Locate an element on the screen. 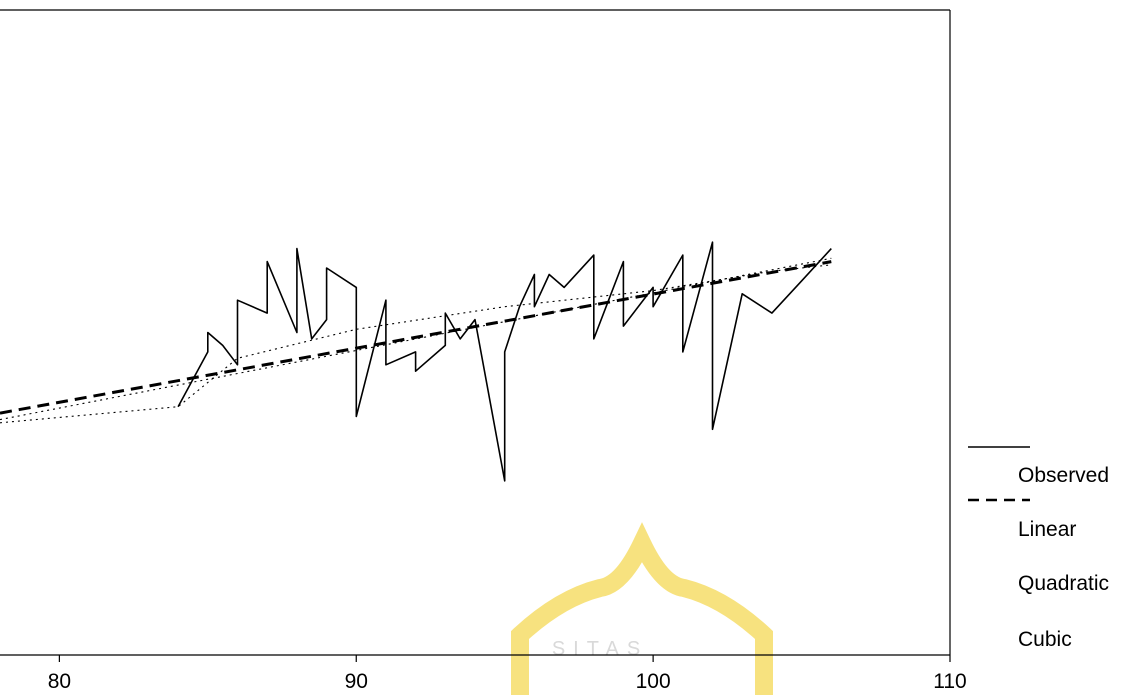 This screenshot has height=700, width=1140. legend-label-linear: Linear is located at coordinates (1047, 529).